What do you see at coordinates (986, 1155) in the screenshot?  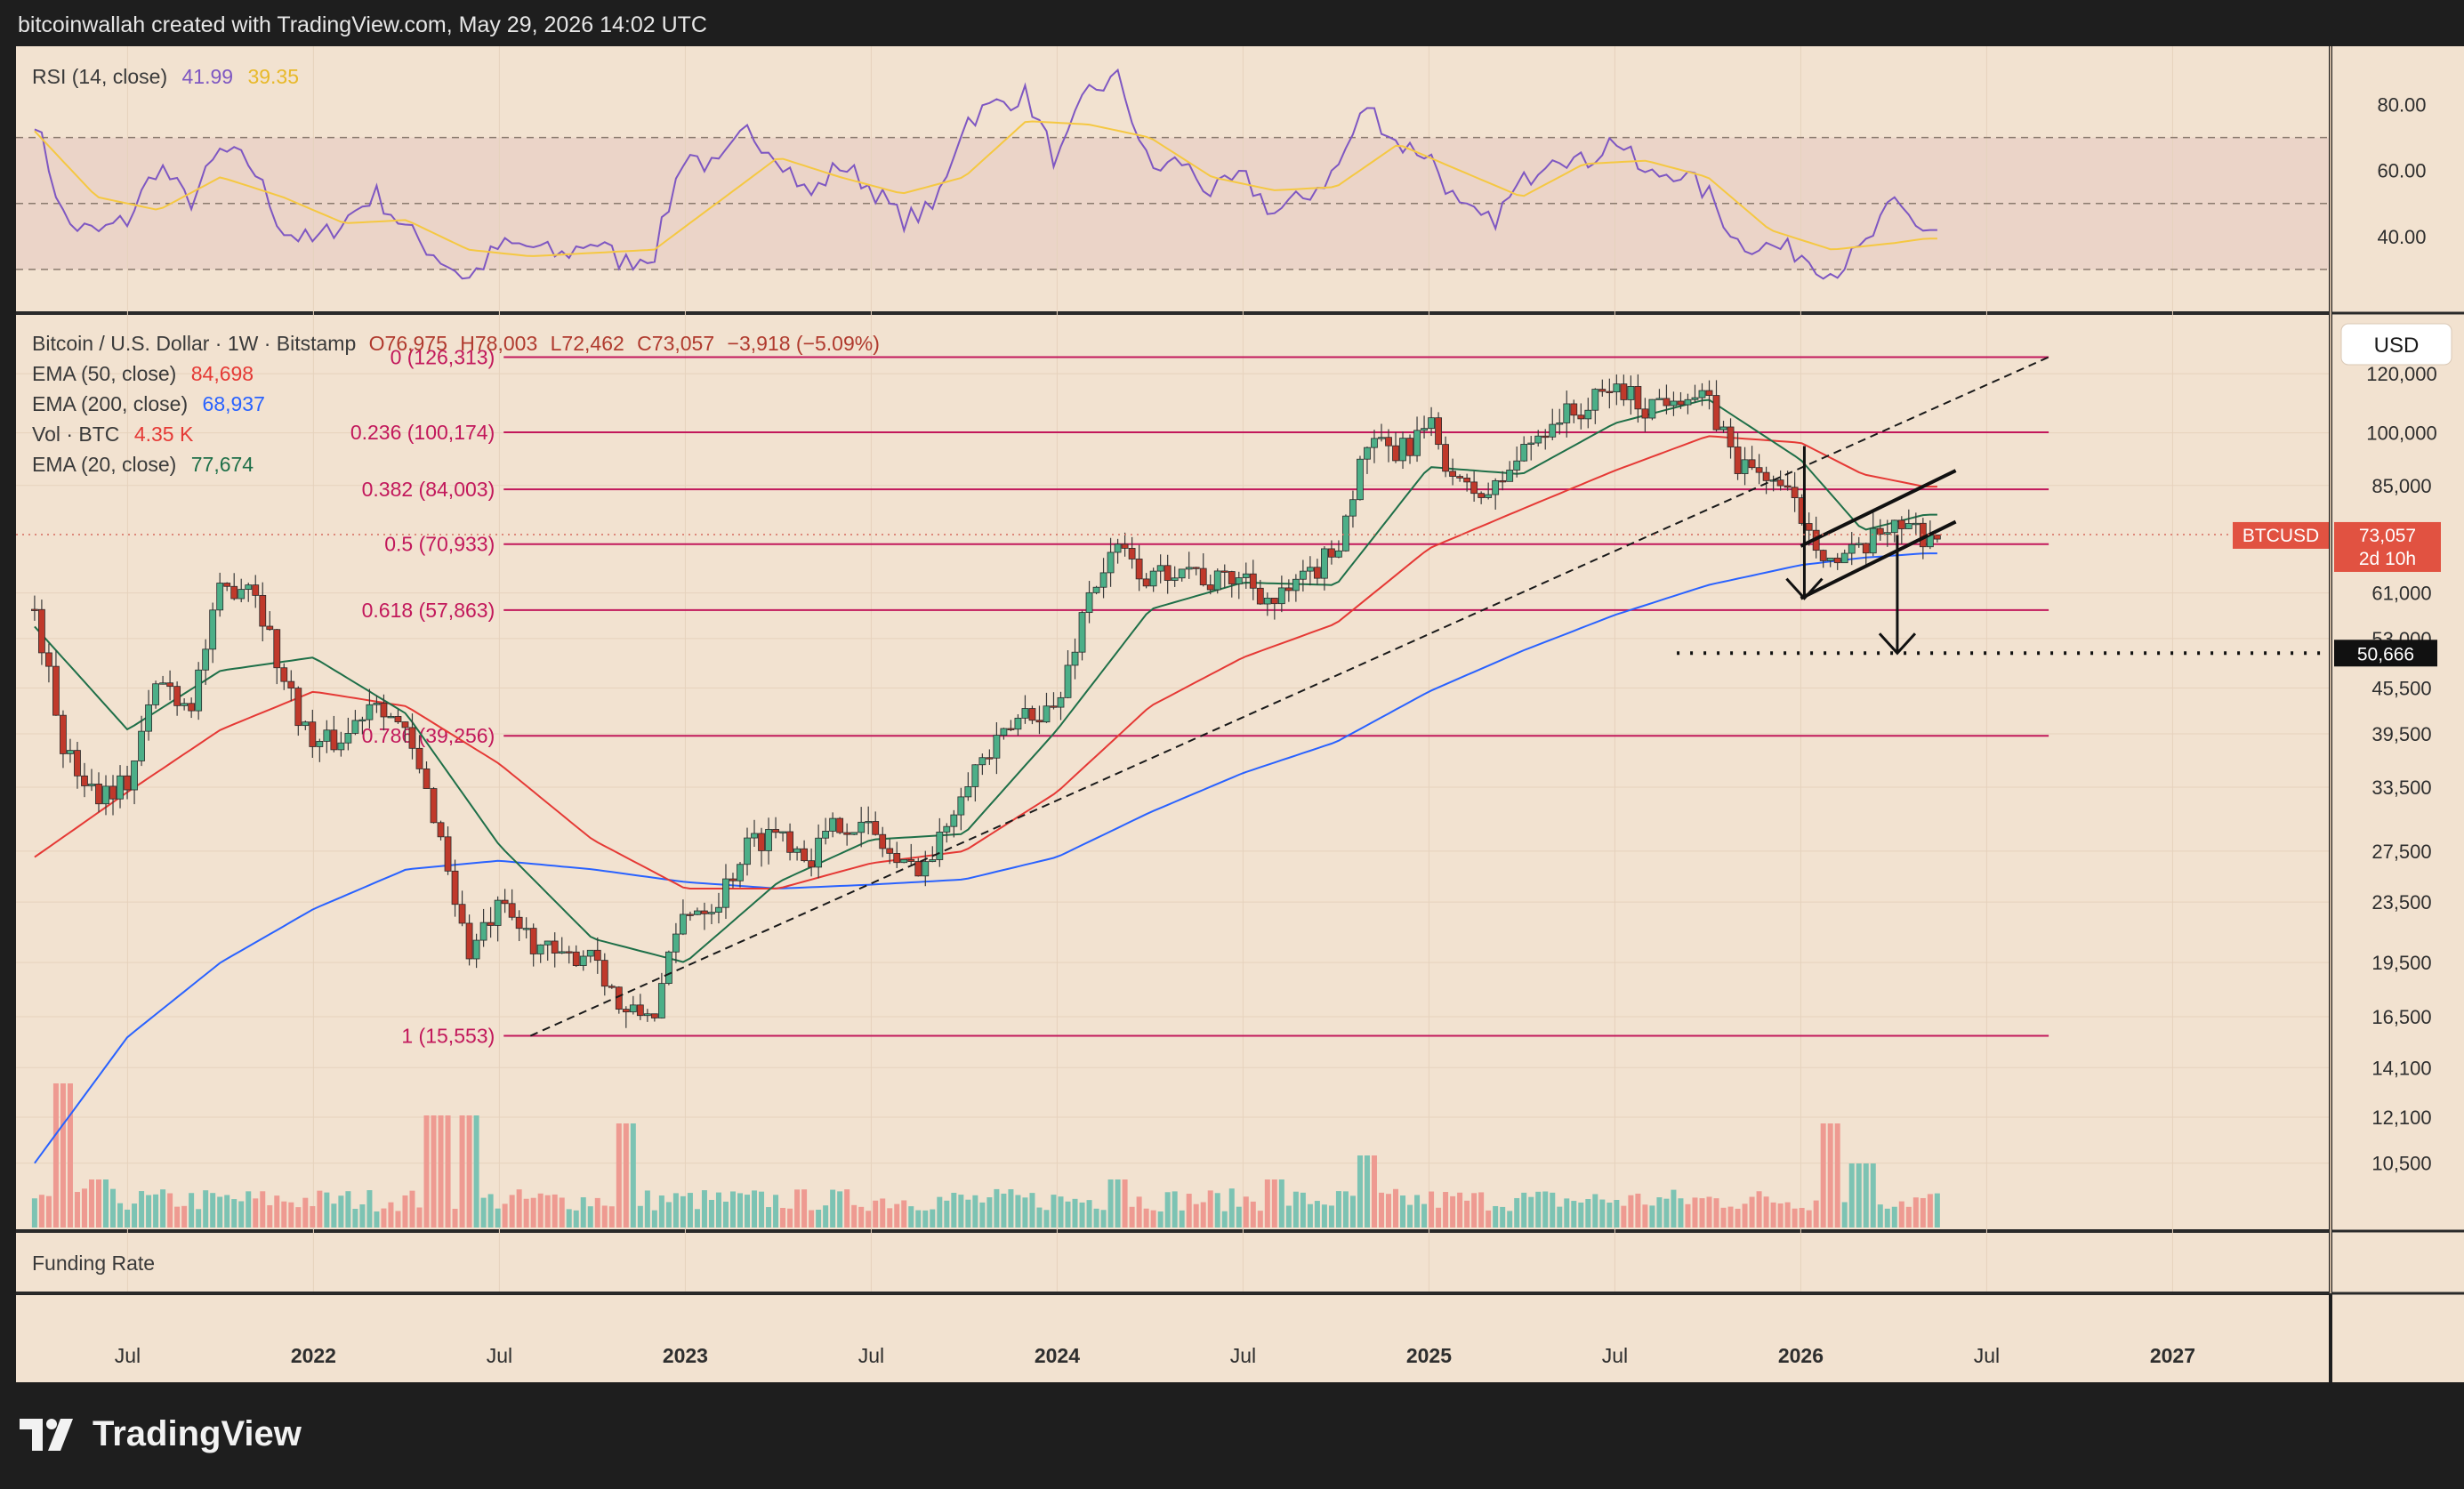 I see `volume-layer` at bounding box center [986, 1155].